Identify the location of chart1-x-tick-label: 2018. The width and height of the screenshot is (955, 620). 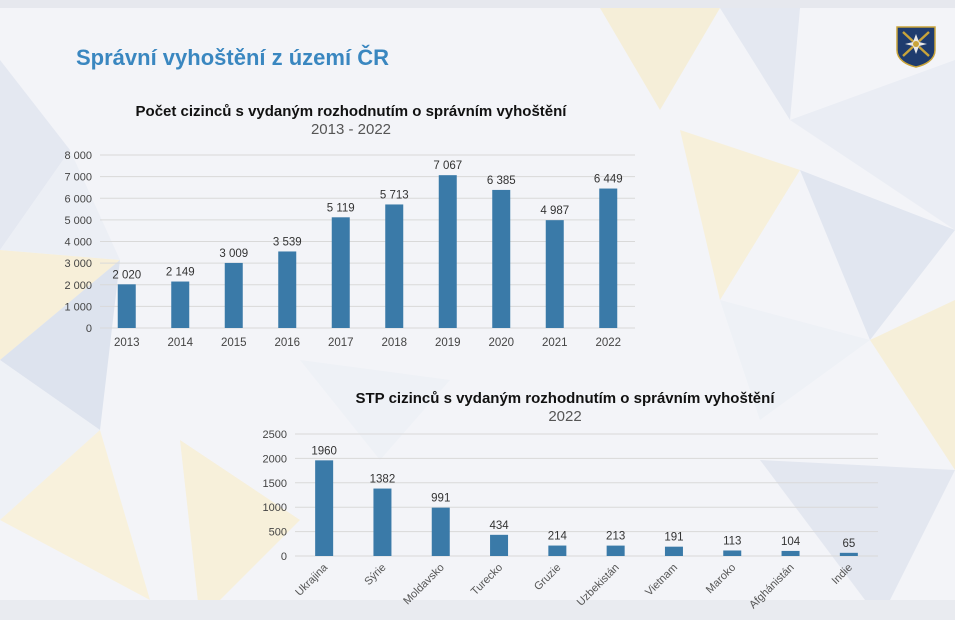
(394, 343).